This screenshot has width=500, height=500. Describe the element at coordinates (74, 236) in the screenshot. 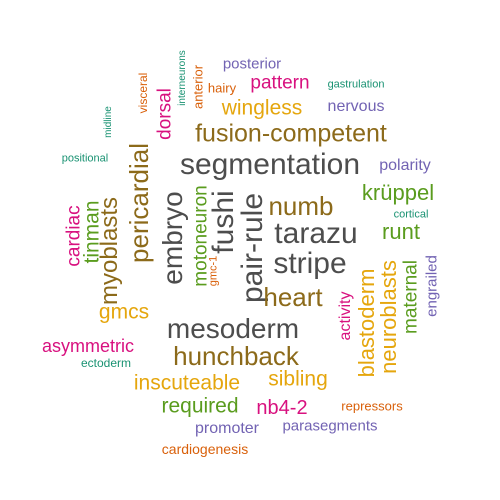

I see `word-cardiac: cardiac` at that location.